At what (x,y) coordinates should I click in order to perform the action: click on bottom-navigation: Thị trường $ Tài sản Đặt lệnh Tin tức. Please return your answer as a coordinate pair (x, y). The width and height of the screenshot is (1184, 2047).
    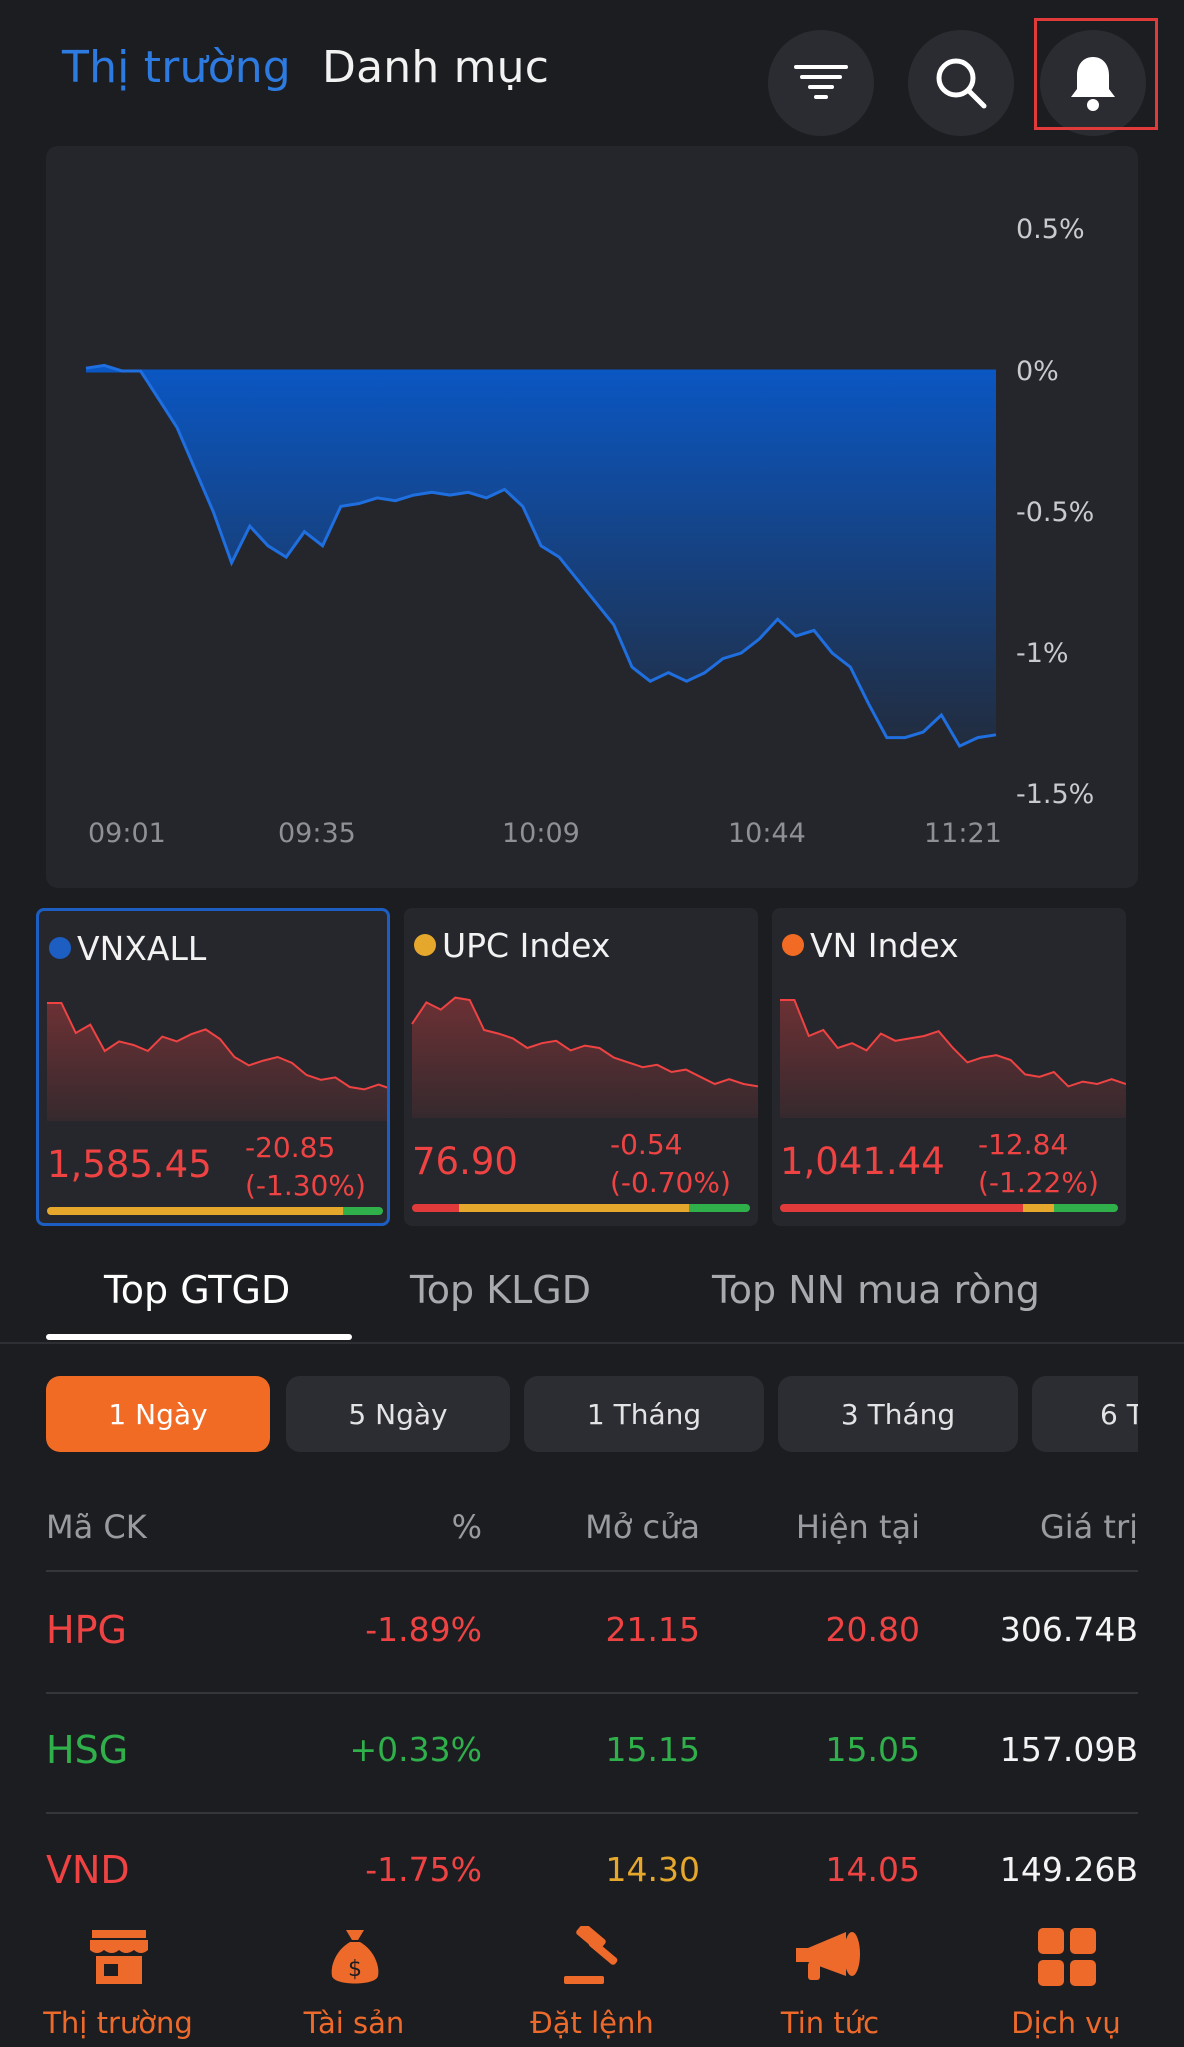
    Looking at the image, I should click on (592, 1975).